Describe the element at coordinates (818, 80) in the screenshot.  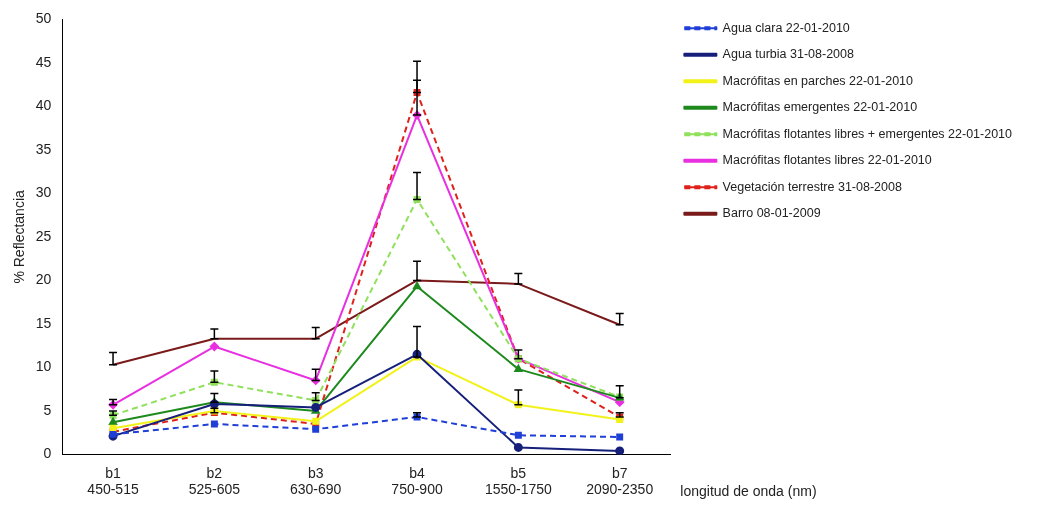
I see `legend-label: Macrófitas en parches 22-01-2010` at that location.